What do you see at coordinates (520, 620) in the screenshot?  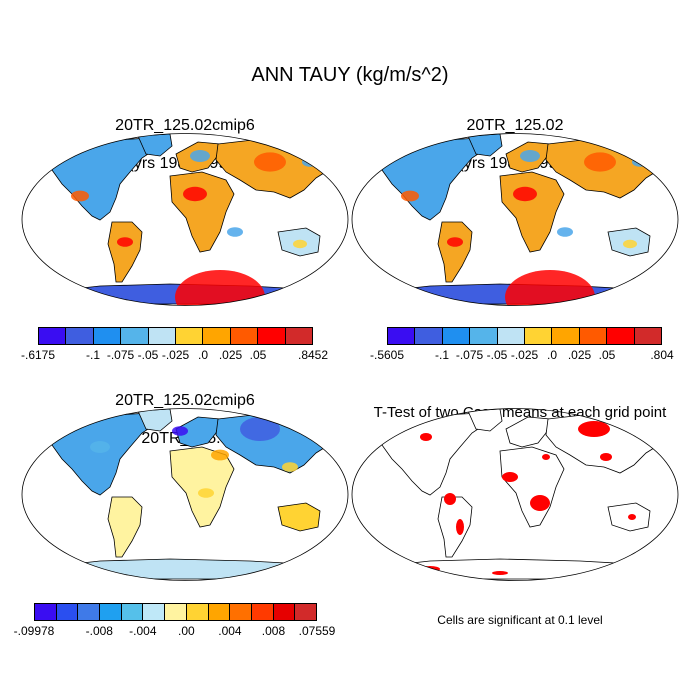 I see `ttest-note: Cells are significant at 0.1 level` at bounding box center [520, 620].